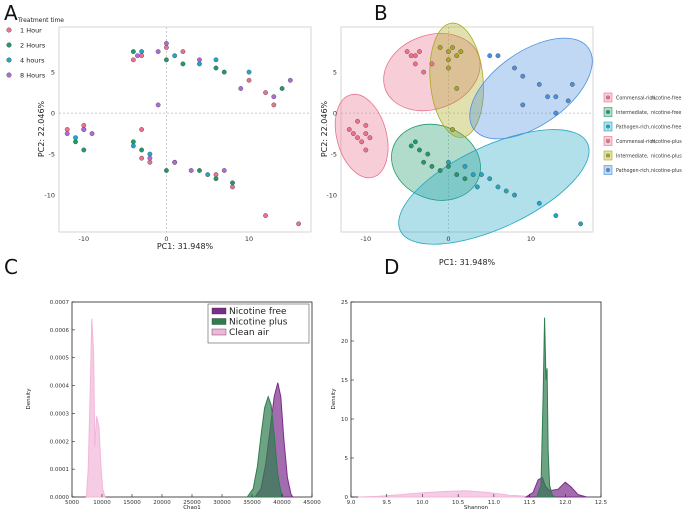  What do you see at coordinates (351, 503) in the screenshot?
I see `x-tick-label: 9.0` at bounding box center [351, 503].